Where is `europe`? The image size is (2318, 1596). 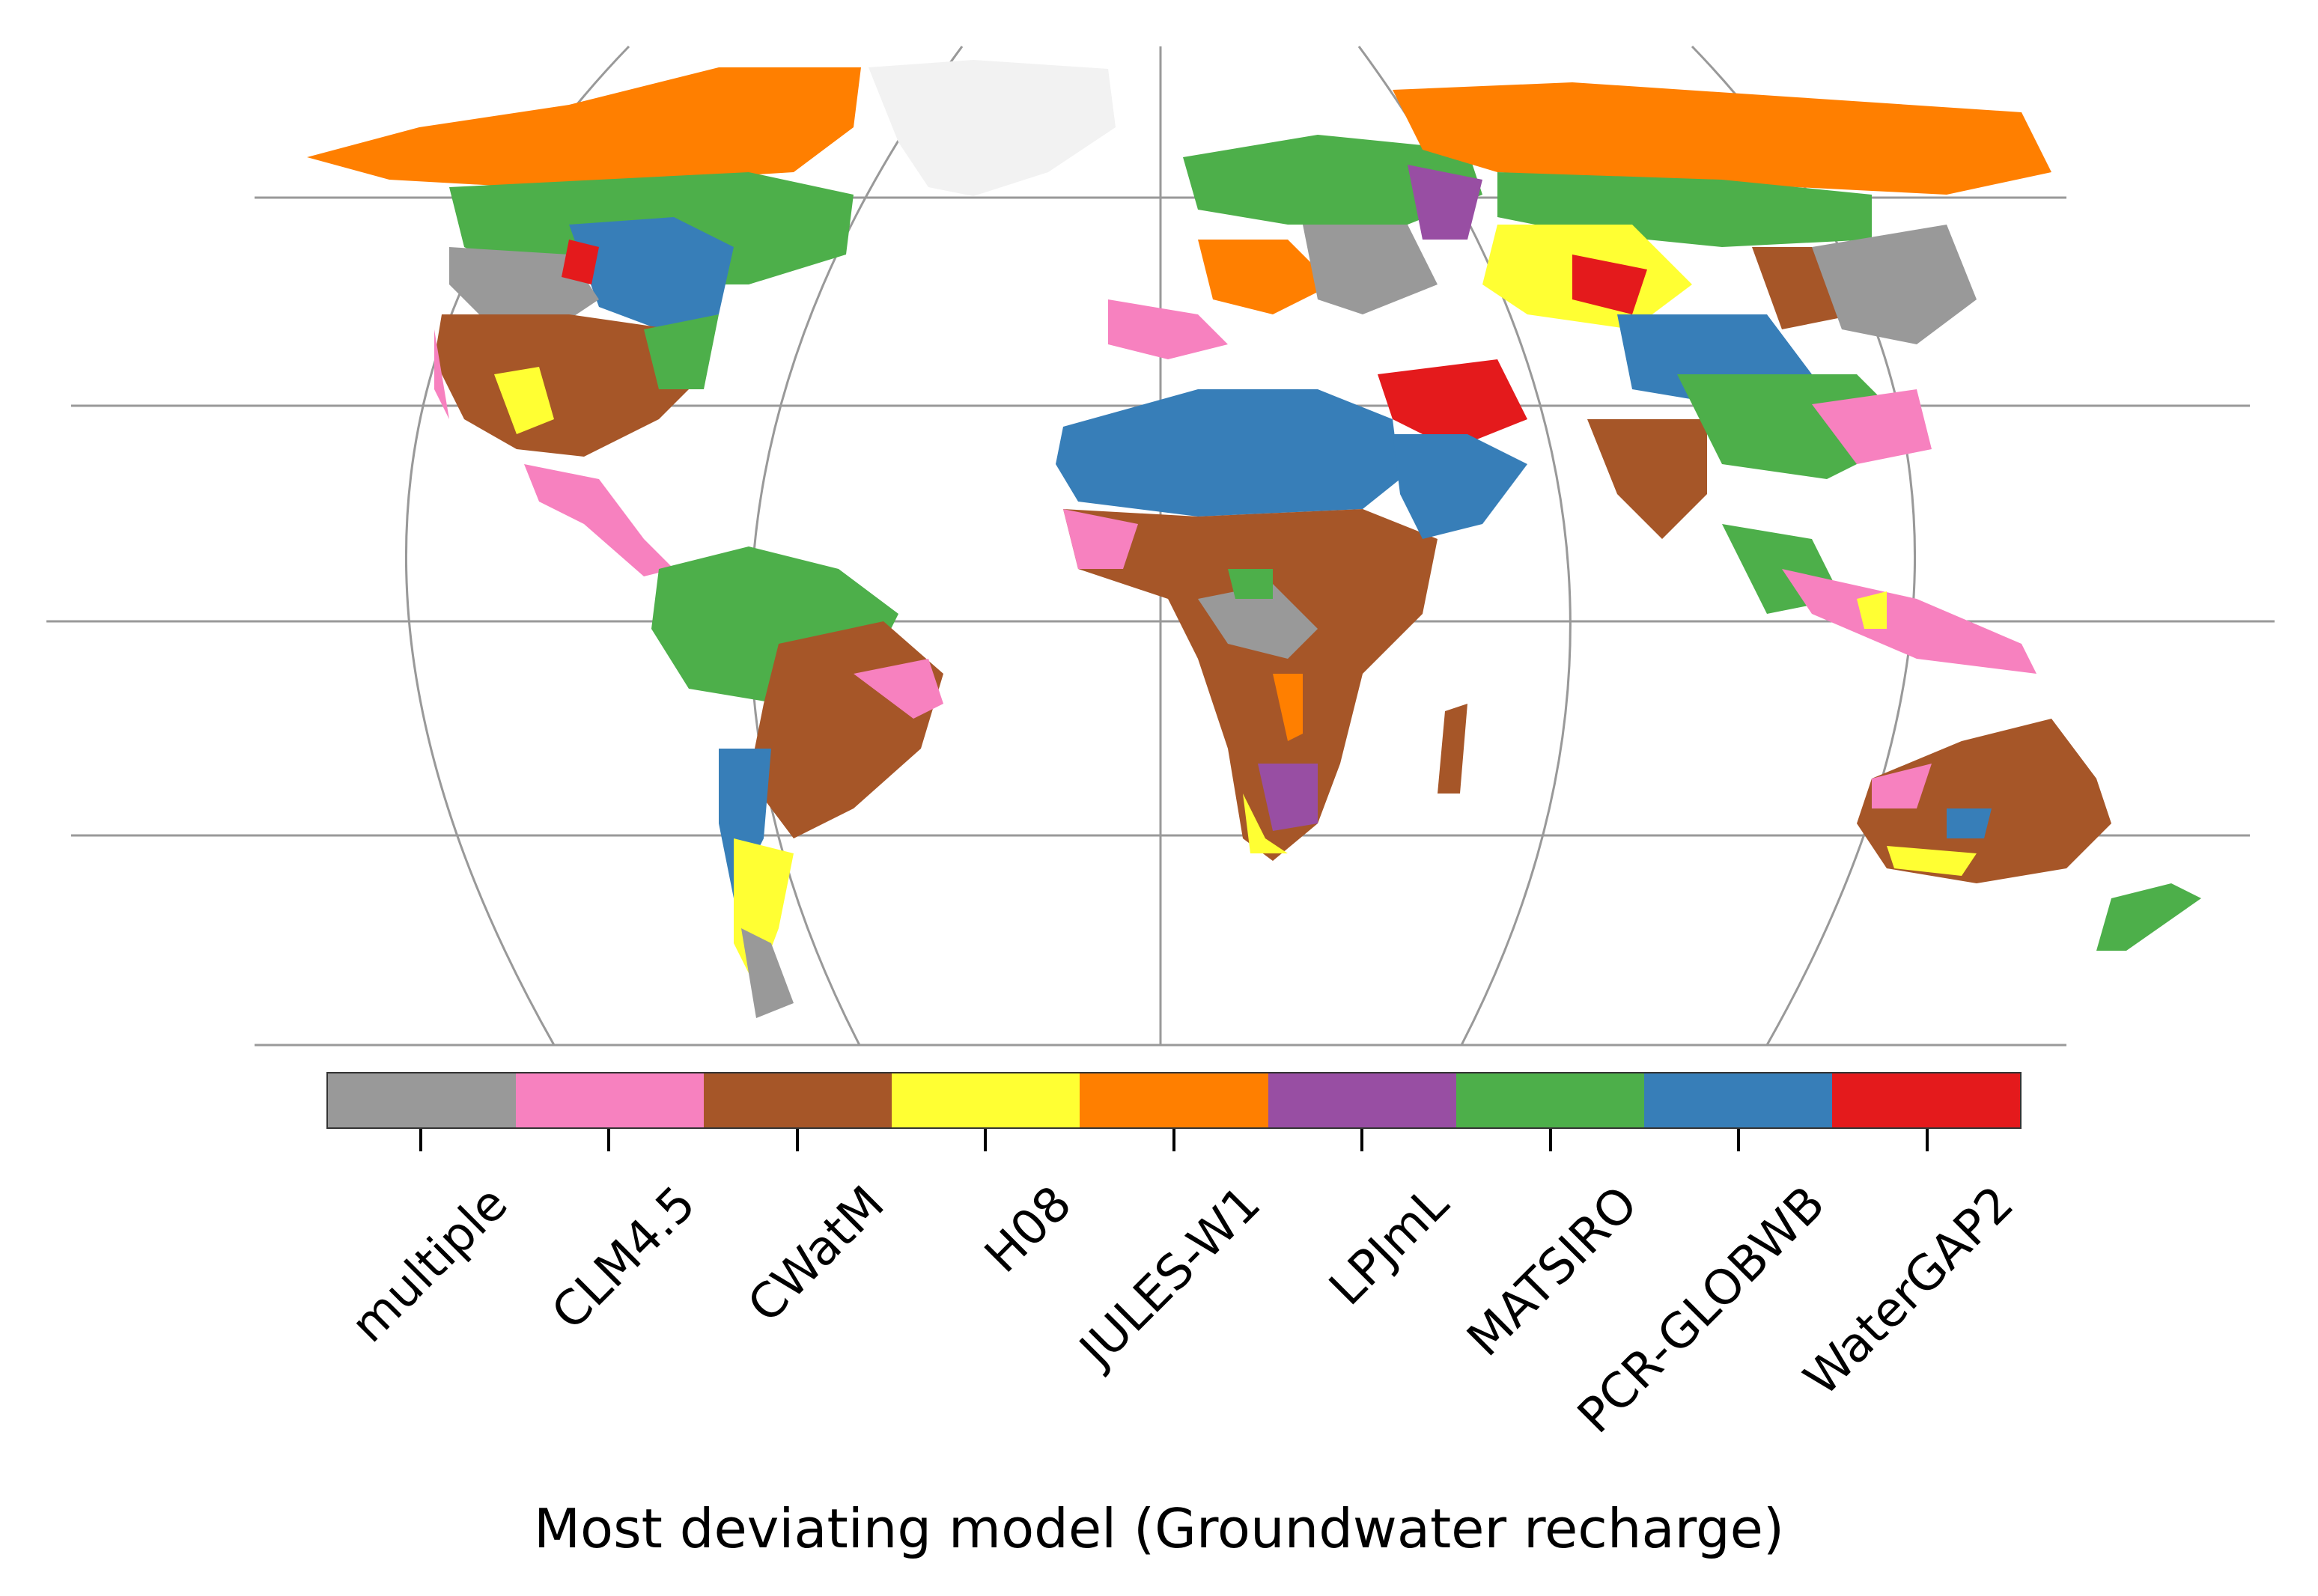
europe is located at coordinates (1295, 247).